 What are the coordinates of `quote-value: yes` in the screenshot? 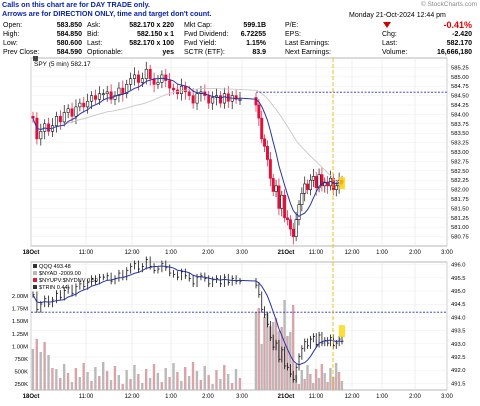 It's located at (168, 52).